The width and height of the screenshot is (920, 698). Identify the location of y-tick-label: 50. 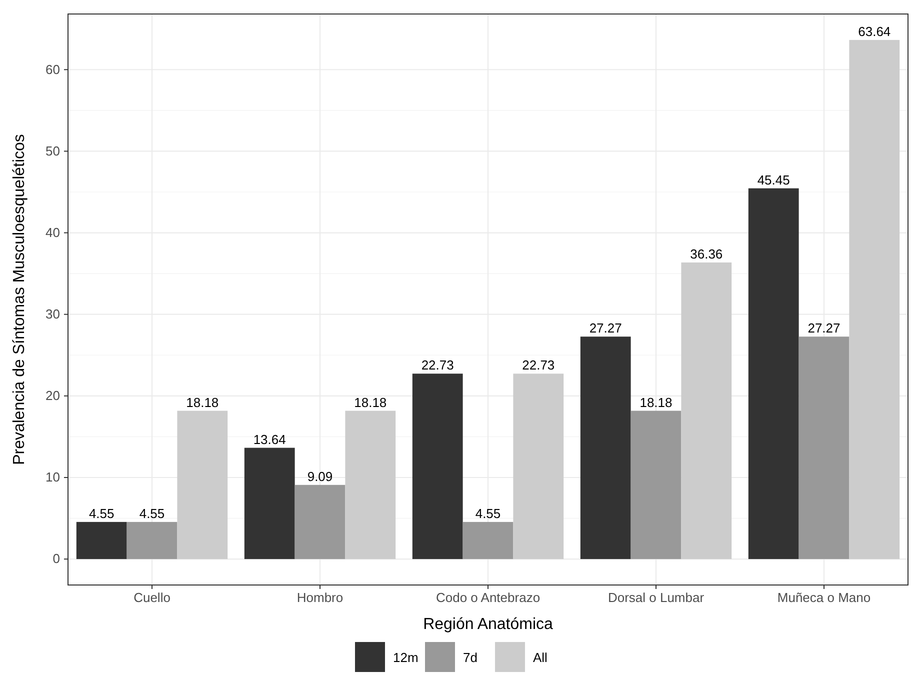
(53, 150).